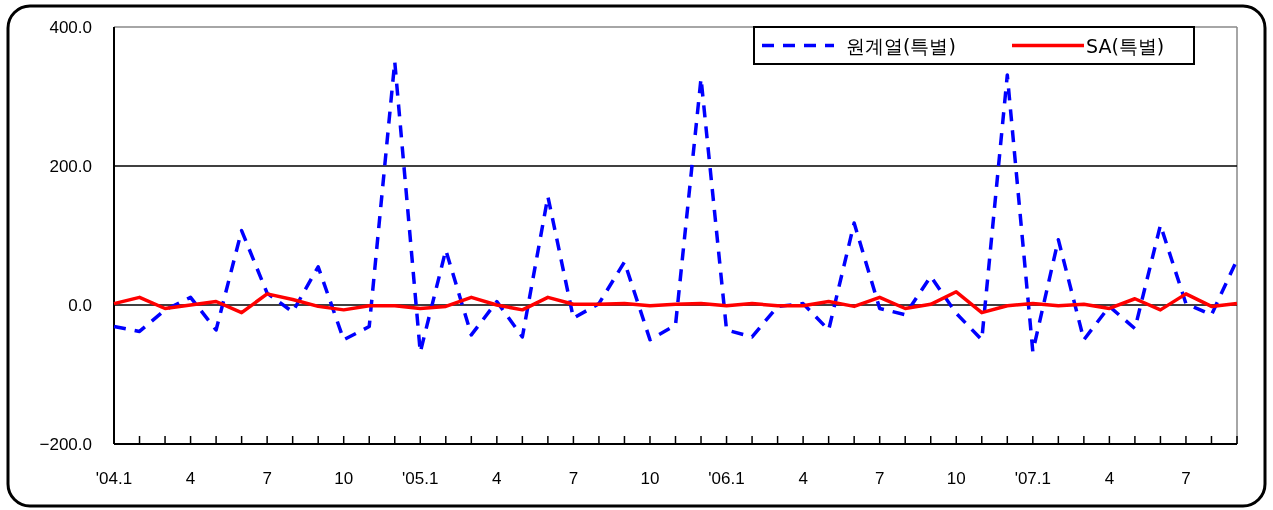  Describe the element at coordinates (70, 166) in the screenshot. I see `y-tick-label: 200.0` at that location.